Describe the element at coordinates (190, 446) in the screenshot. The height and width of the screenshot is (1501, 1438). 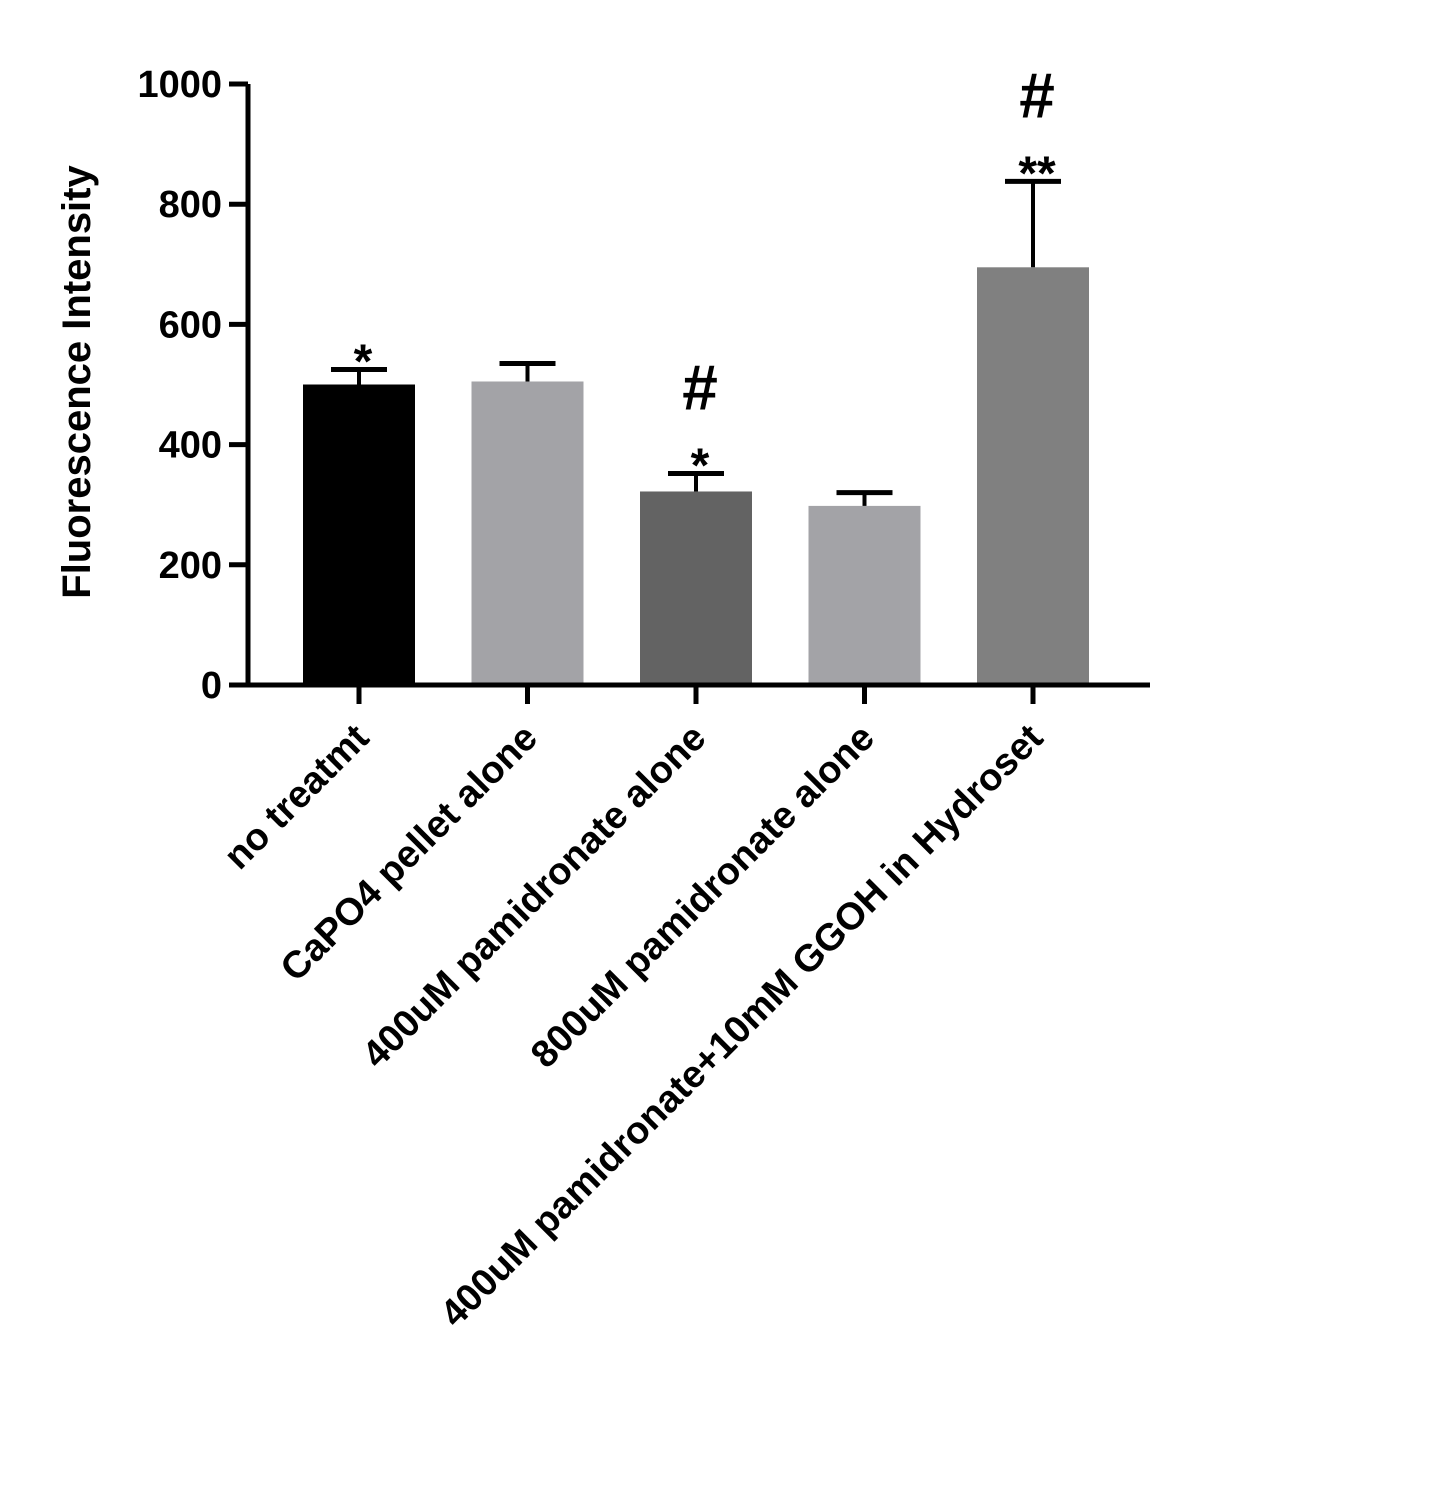
I see `y-tick-label: 400` at that location.